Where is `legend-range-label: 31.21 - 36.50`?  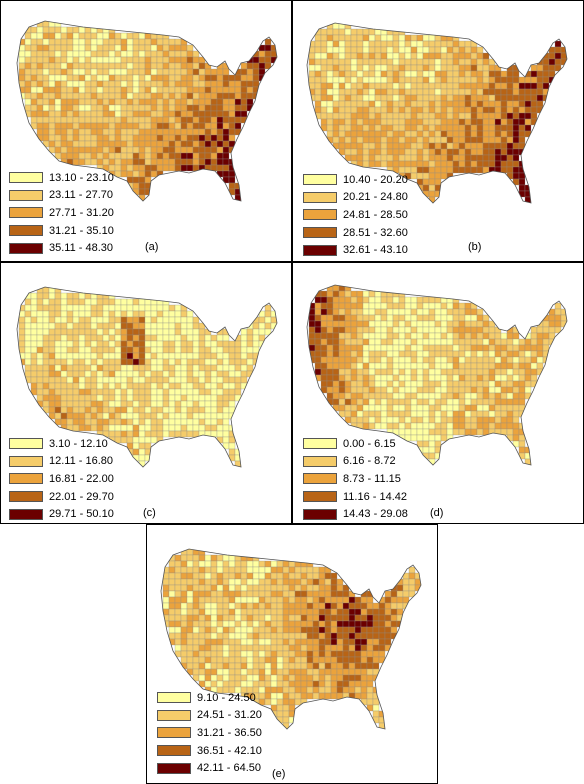
legend-range-label: 31.21 - 36.50 is located at coordinates (229, 732).